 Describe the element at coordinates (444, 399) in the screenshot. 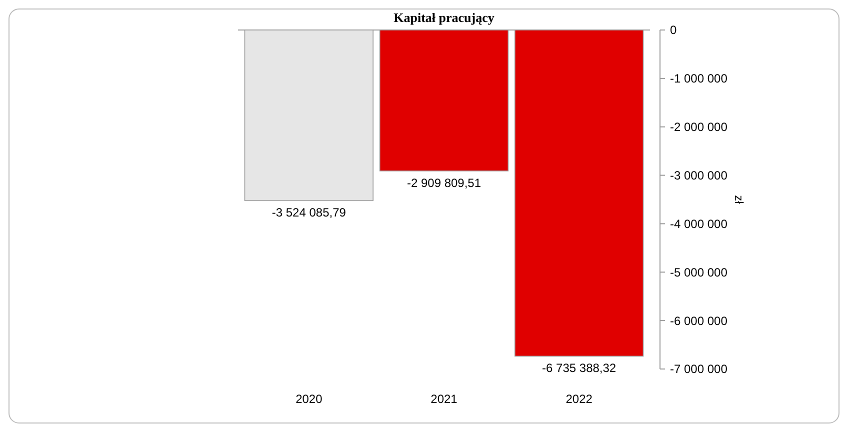

I see `x-tick-label: 2021` at that location.